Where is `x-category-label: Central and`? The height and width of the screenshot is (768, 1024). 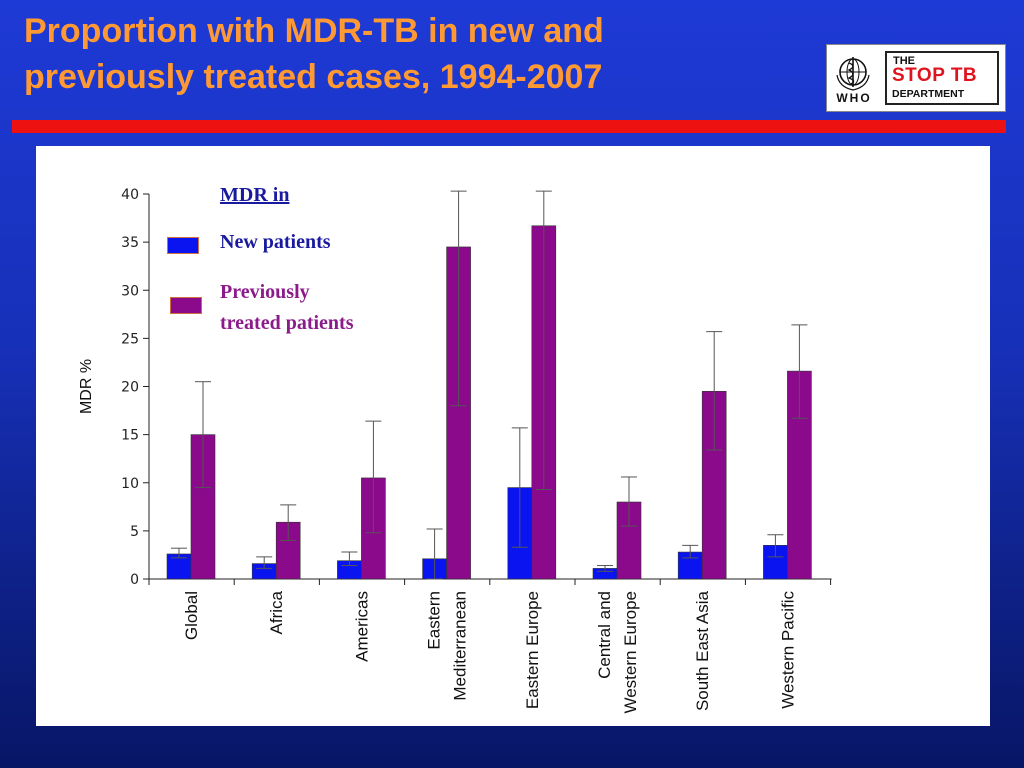 x-category-label: Central and is located at coordinates (604, 635).